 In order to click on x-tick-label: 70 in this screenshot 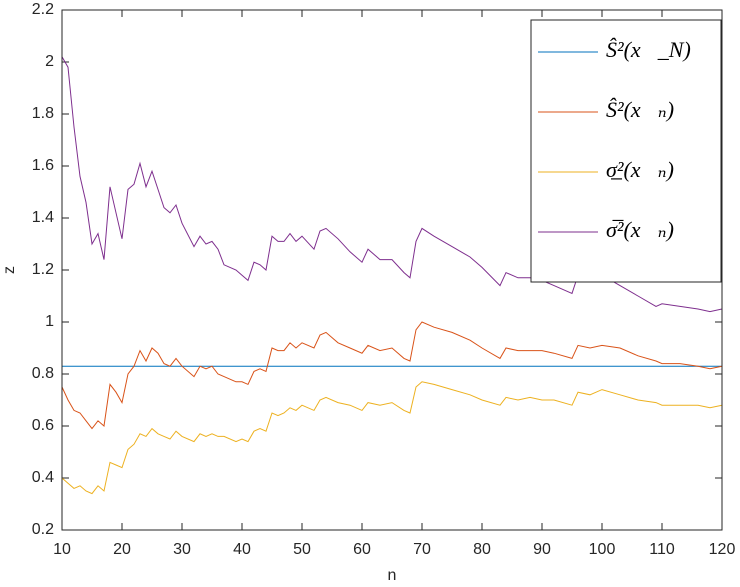, I will do `click(422, 549)`.